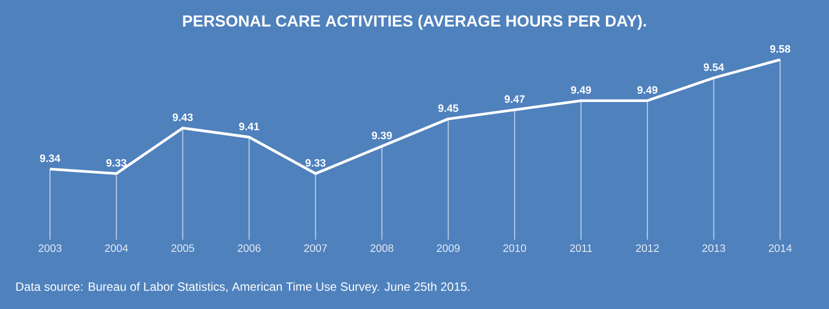 The width and height of the screenshot is (829, 309). Describe the element at coordinates (50, 158) in the screenshot. I see `data-label: 9.34` at that location.